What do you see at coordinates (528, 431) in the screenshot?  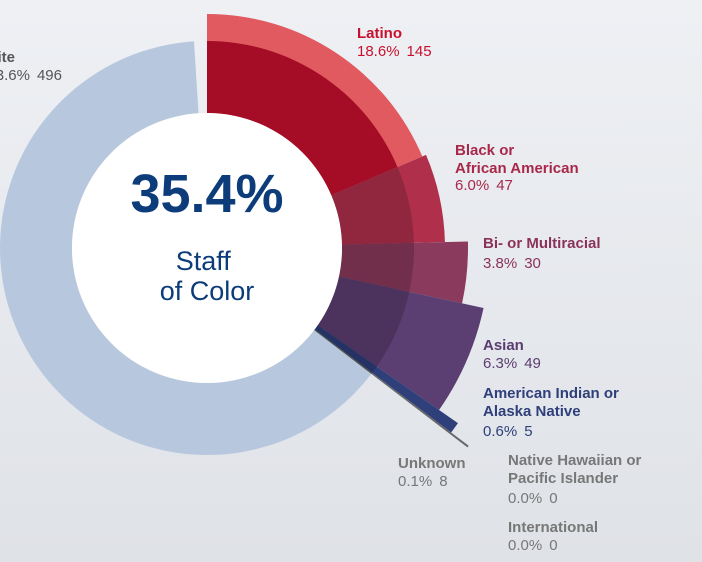 I see `count-label: 5` at bounding box center [528, 431].